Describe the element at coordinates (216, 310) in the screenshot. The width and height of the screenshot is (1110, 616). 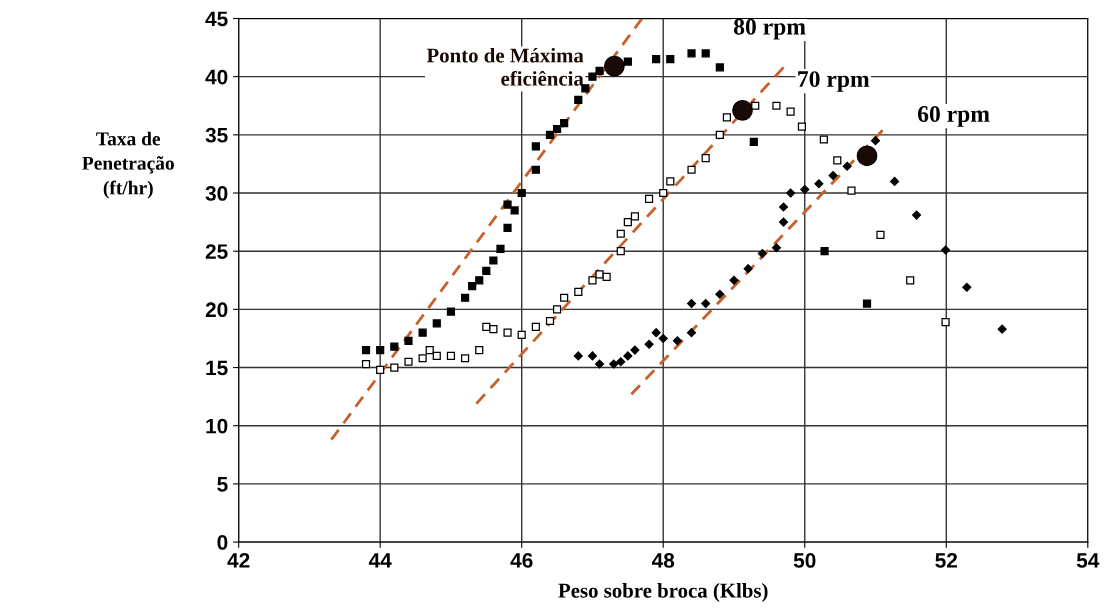
I see `y-tick-label: 20` at that location.